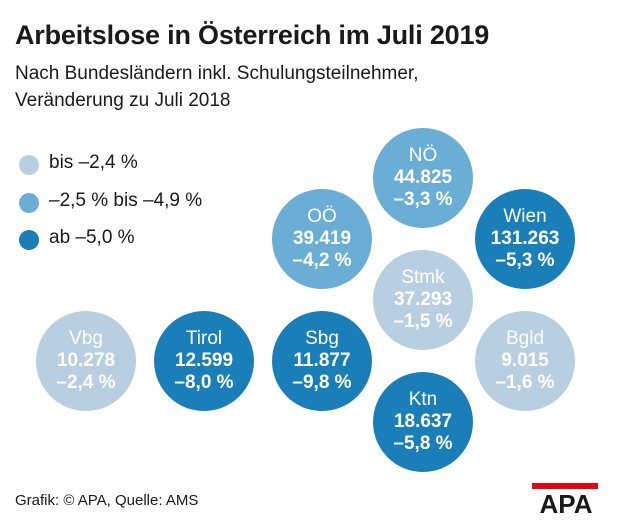 The height and width of the screenshot is (528, 620). What do you see at coordinates (123, 100) in the screenshot?
I see `chart-subtitle-line2: Veränderung zu Juli 2018` at bounding box center [123, 100].